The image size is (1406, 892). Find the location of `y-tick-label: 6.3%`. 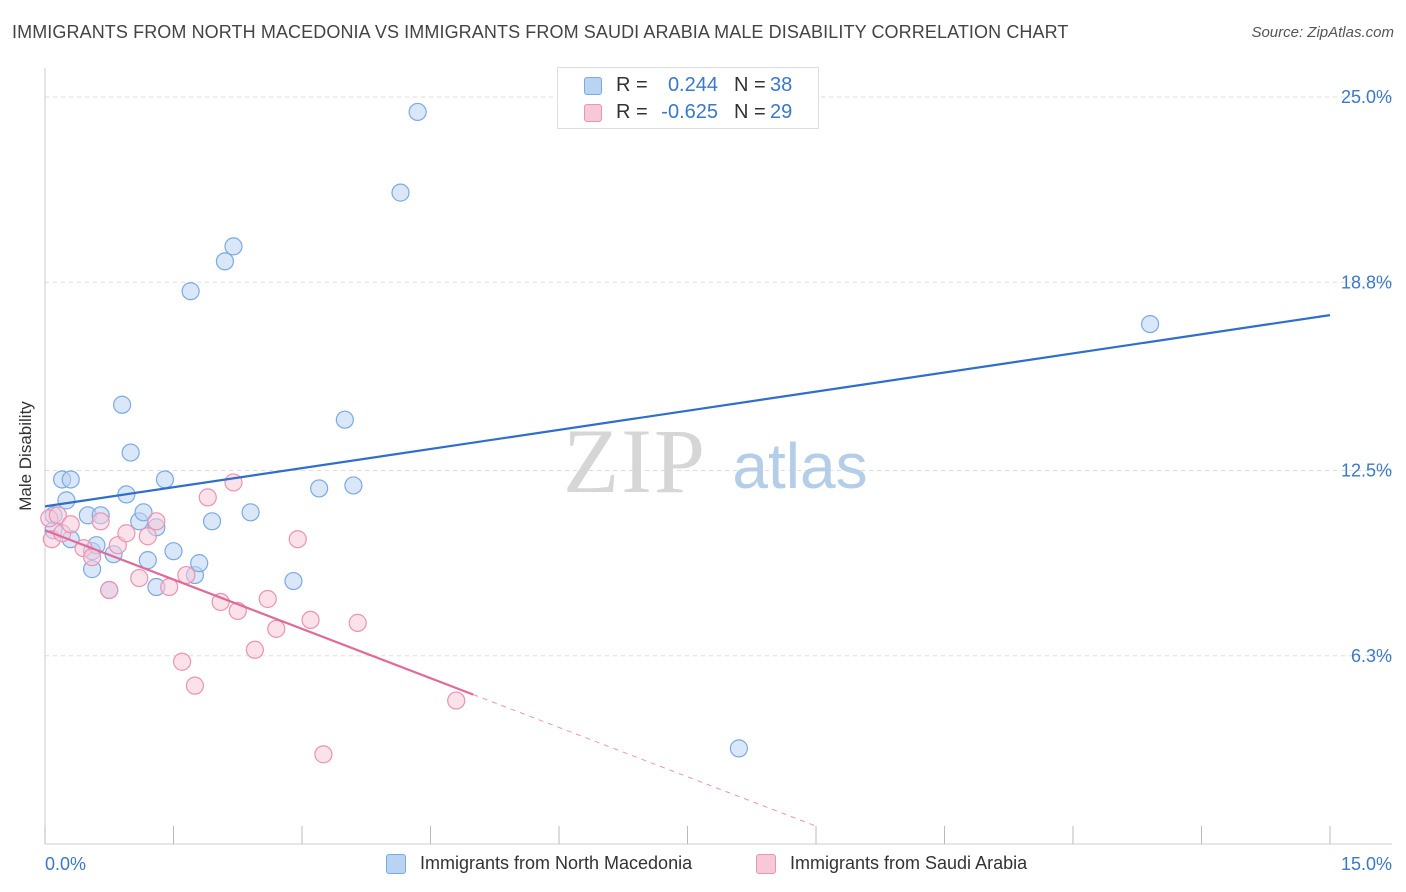

y-tick-label: 6.3% is located at coordinates (1371, 656).